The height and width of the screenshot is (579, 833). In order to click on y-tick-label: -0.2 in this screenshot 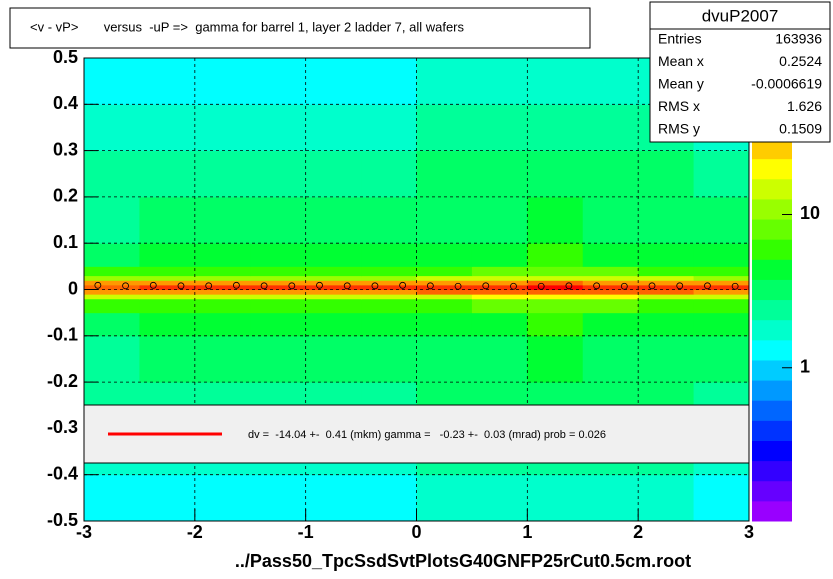, I will do `click(62, 381)`.